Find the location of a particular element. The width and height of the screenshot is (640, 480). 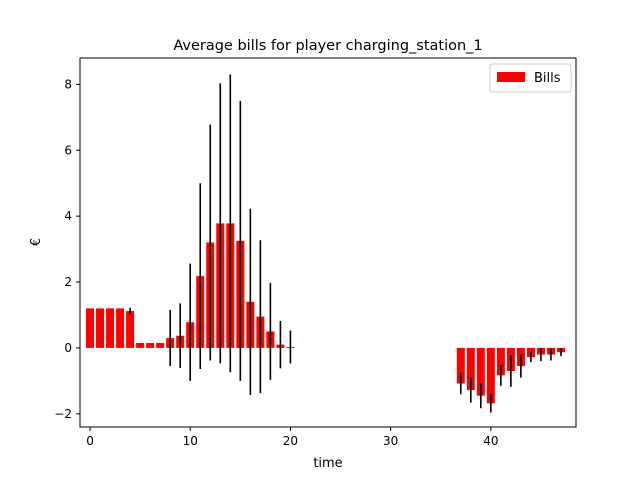

x-tick-label: 40 is located at coordinates (490, 441).